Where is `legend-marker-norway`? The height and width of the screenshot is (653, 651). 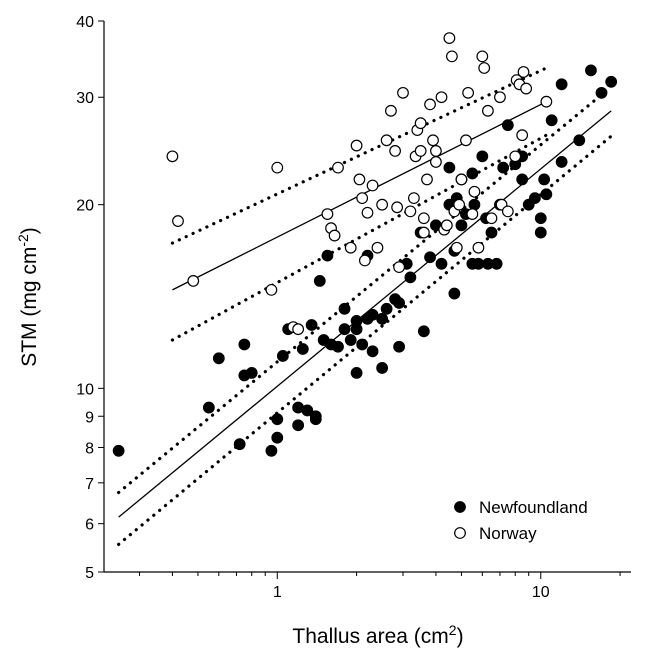
legend-marker-norway is located at coordinates (460, 533).